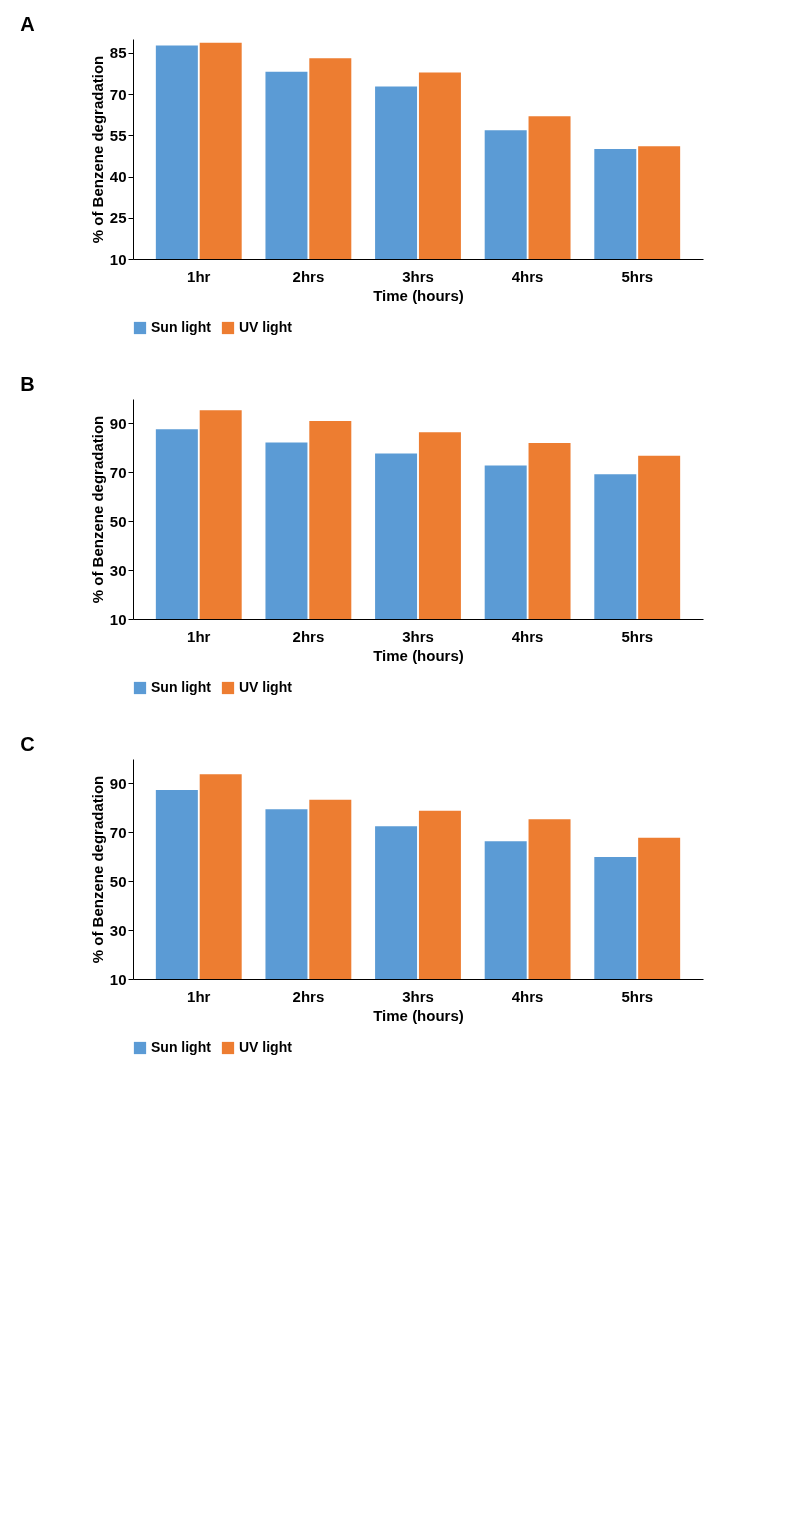 The height and width of the screenshot is (1517, 795). What do you see at coordinates (27, 24) in the screenshot?
I see `chart-title: A` at bounding box center [27, 24].